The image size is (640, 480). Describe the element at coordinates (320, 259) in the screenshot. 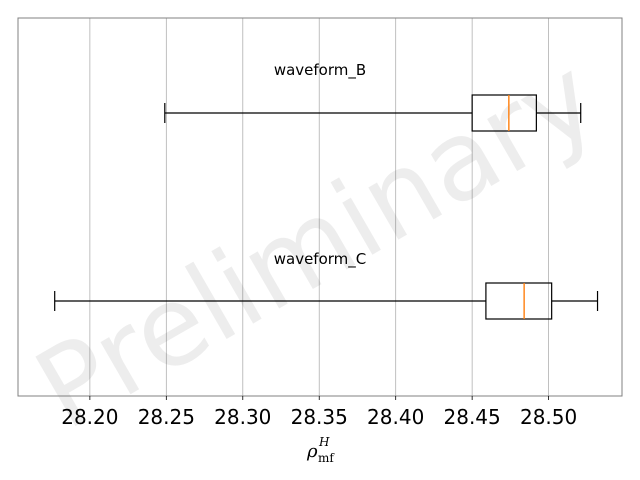

I see `box-label: waveform_C` at that location.